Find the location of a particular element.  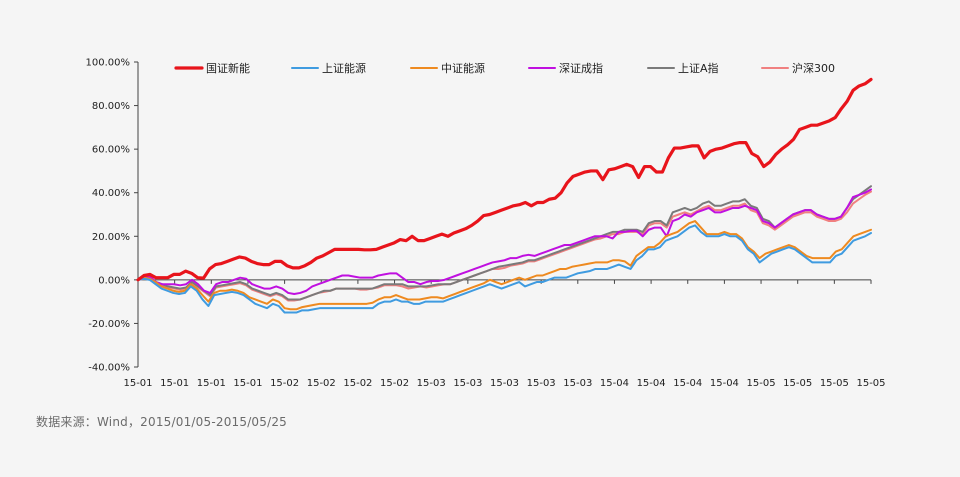

source-note: 数据来源：Wind，2015/01/05-2015/05/25 is located at coordinates (162, 422).